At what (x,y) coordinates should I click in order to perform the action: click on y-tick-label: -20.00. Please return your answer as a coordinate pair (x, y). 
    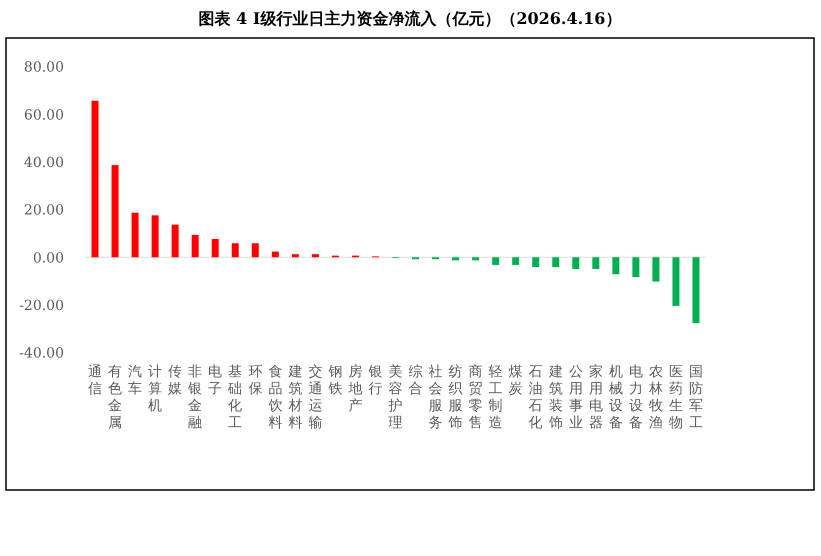
    Looking at the image, I should click on (41, 306).